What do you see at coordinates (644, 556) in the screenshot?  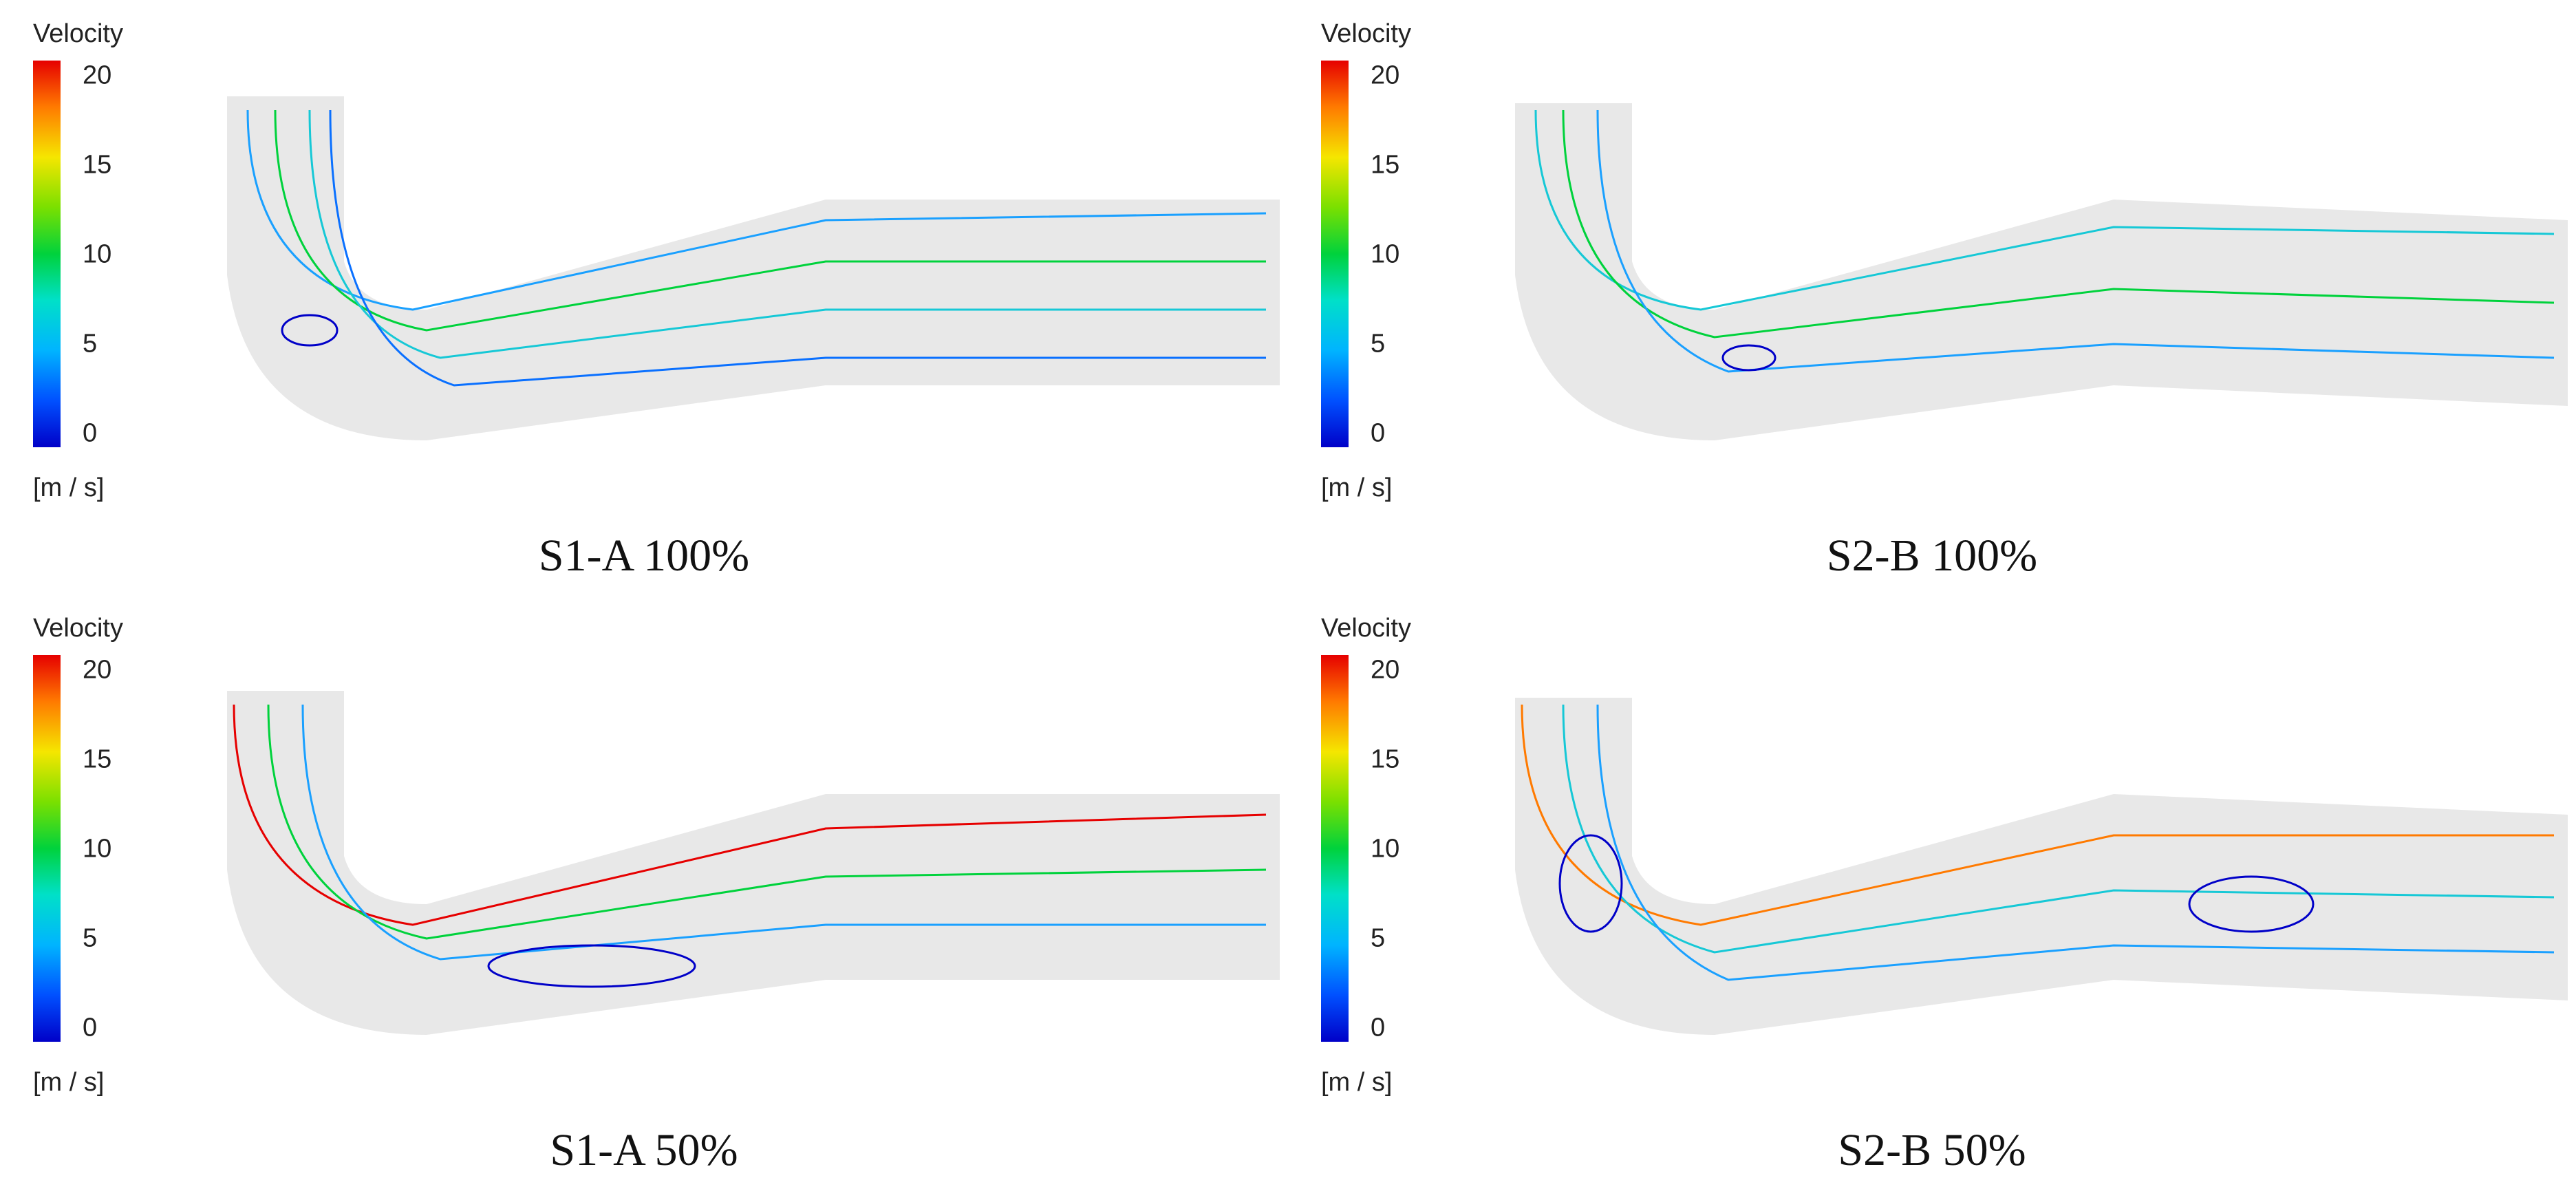 I see `caption: S1-A 100%` at bounding box center [644, 556].